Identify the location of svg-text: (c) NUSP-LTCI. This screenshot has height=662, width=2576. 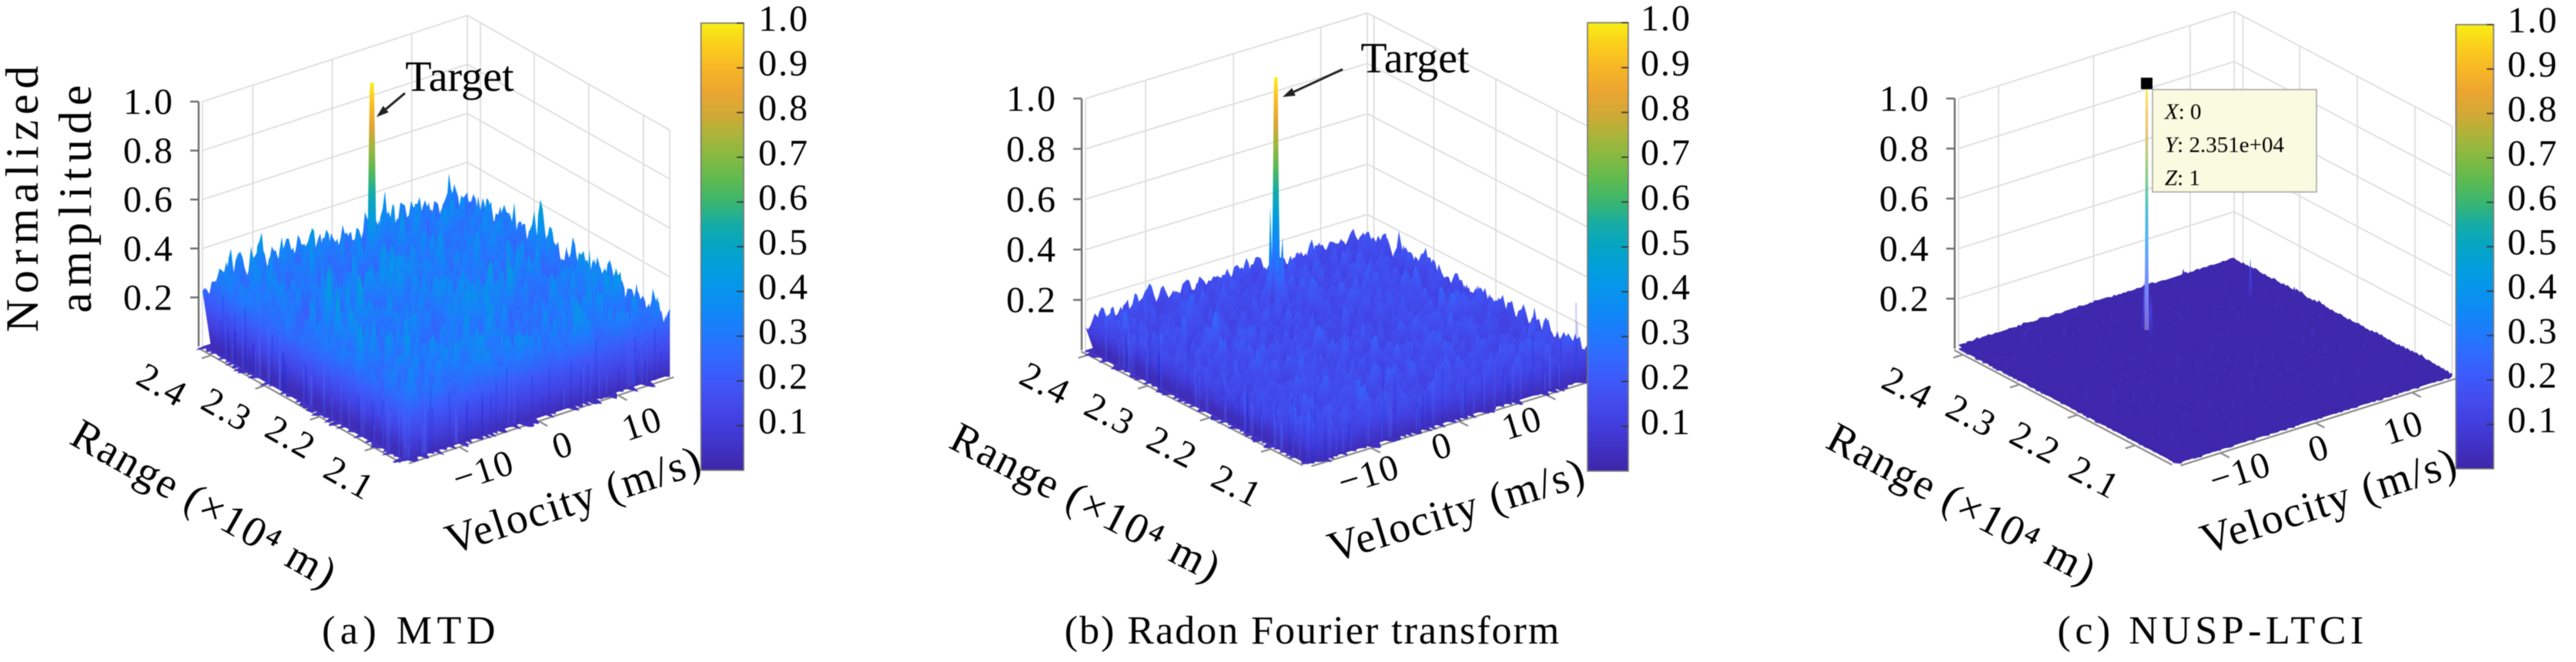
(2212, 631).